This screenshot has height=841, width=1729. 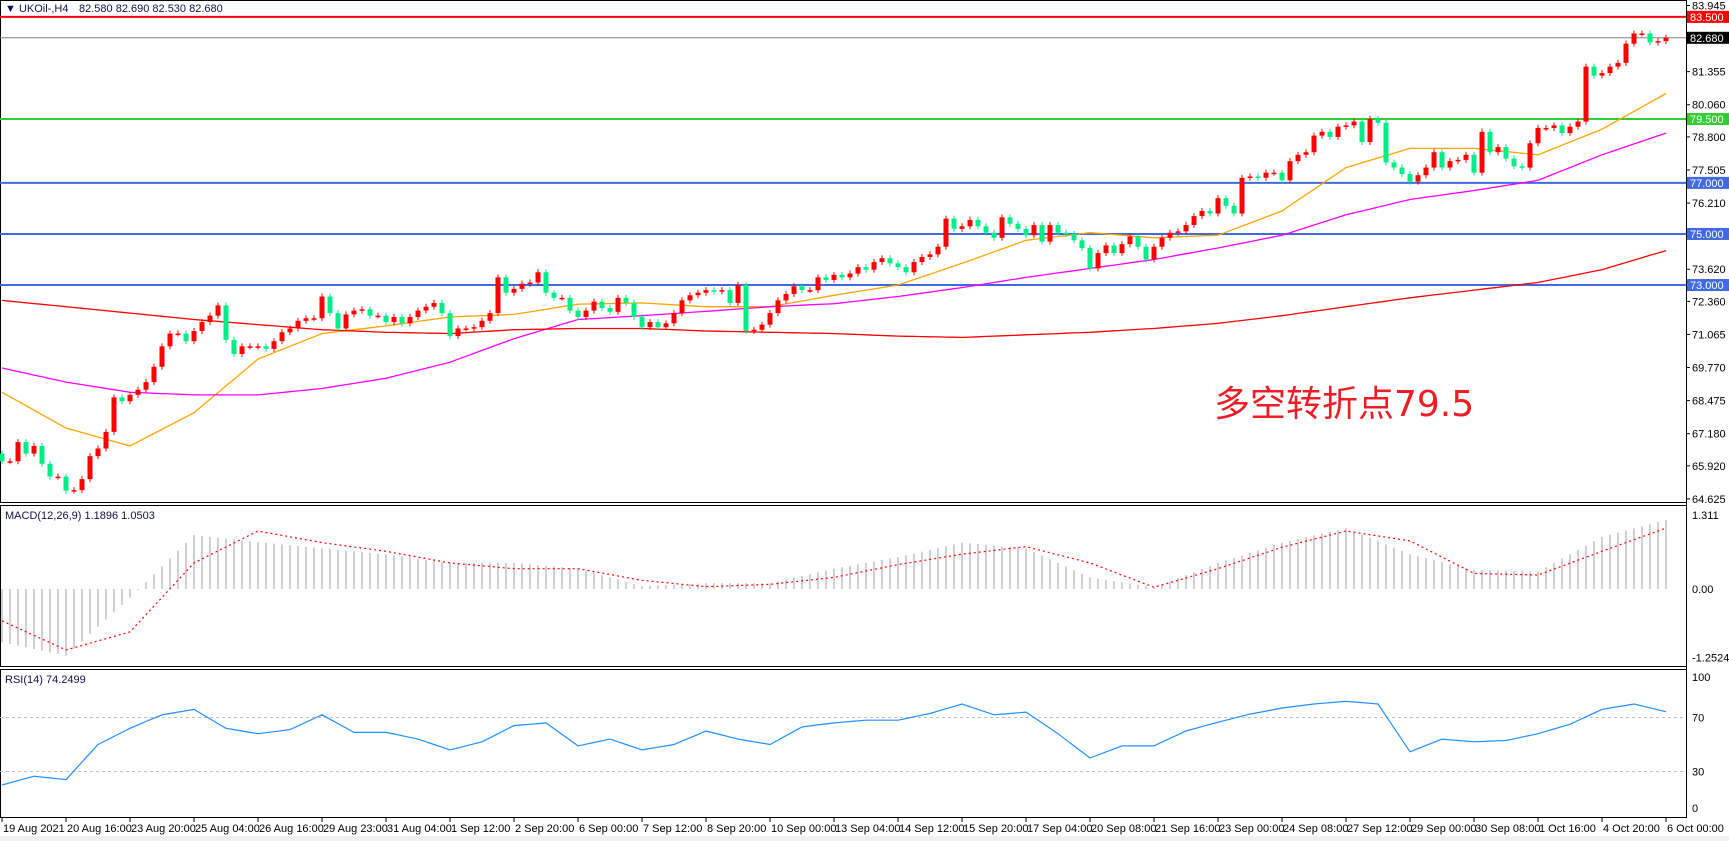 I want to click on rsi-tick-label: 30, so click(x=1698, y=773).